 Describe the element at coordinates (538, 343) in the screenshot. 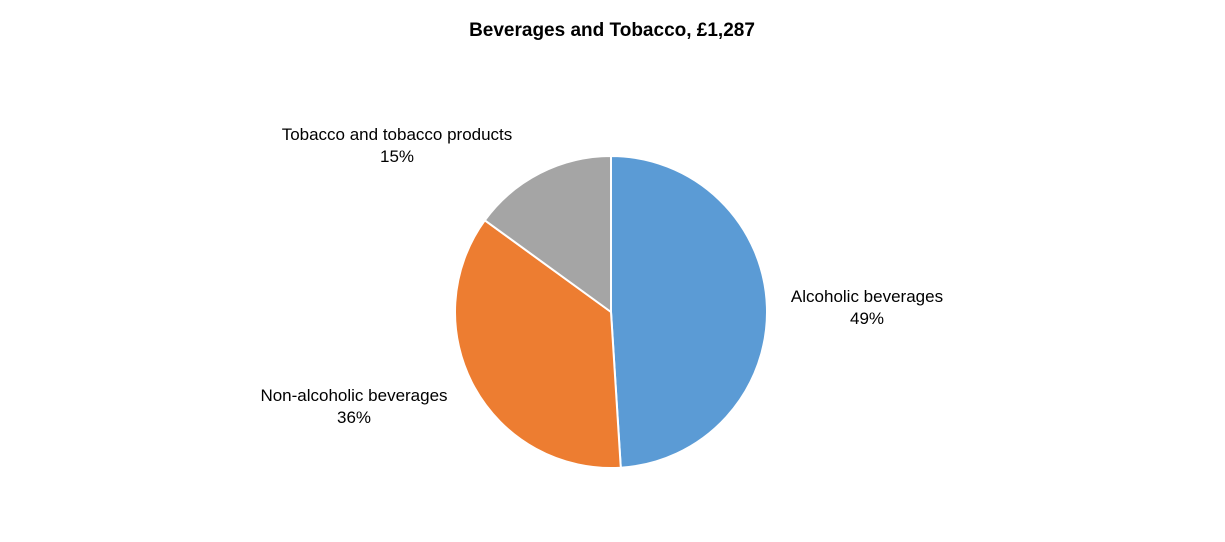

I see `pie-slice-non-alcoholic-beverages` at that location.